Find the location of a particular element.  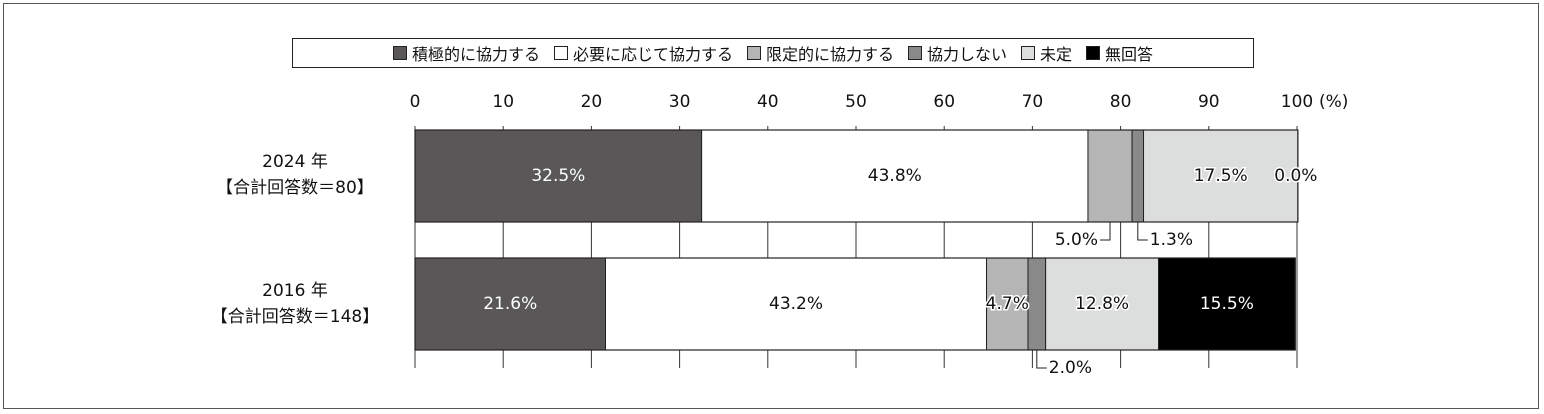

category-n-2016: 【合計回答数＝148】 is located at coordinates (295, 317).